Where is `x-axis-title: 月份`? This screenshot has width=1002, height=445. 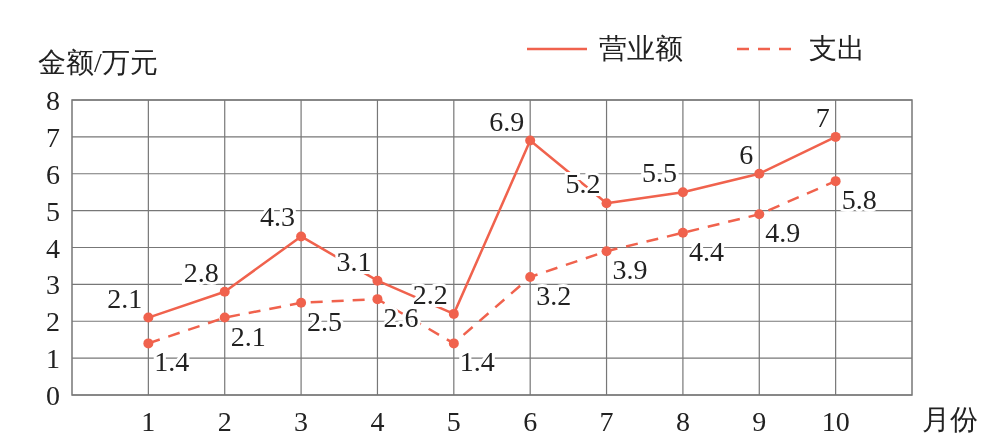
x-axis-title: 月份 is located at coordinates (950, 419).